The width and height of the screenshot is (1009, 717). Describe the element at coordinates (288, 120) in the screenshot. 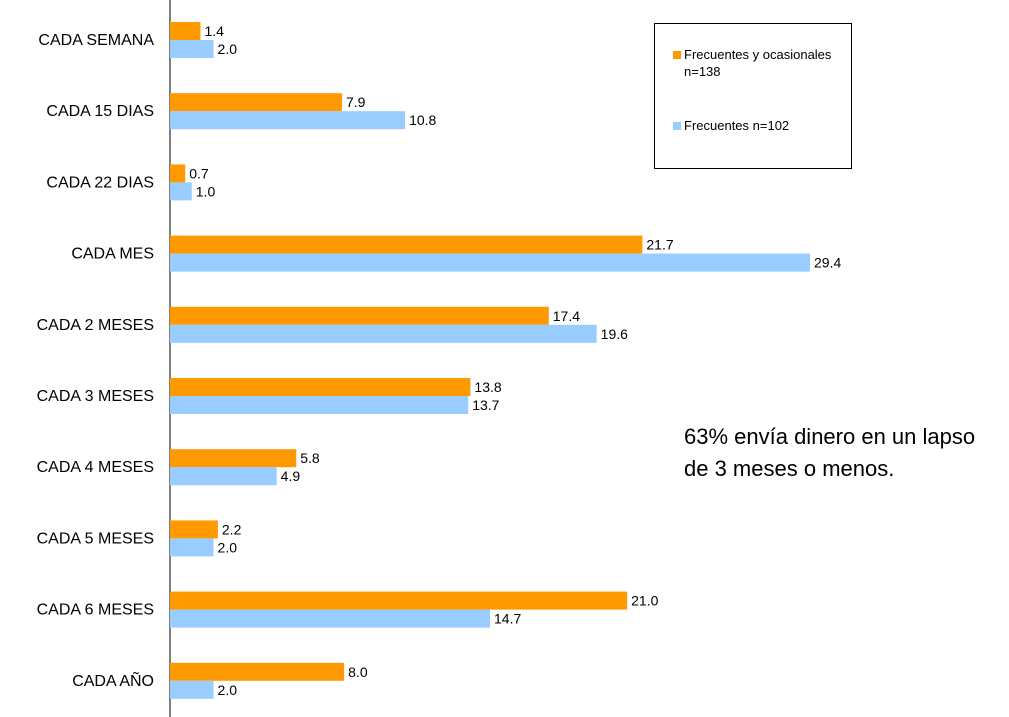

I see `bar-frecuentes-cada-15-dias` at that location.